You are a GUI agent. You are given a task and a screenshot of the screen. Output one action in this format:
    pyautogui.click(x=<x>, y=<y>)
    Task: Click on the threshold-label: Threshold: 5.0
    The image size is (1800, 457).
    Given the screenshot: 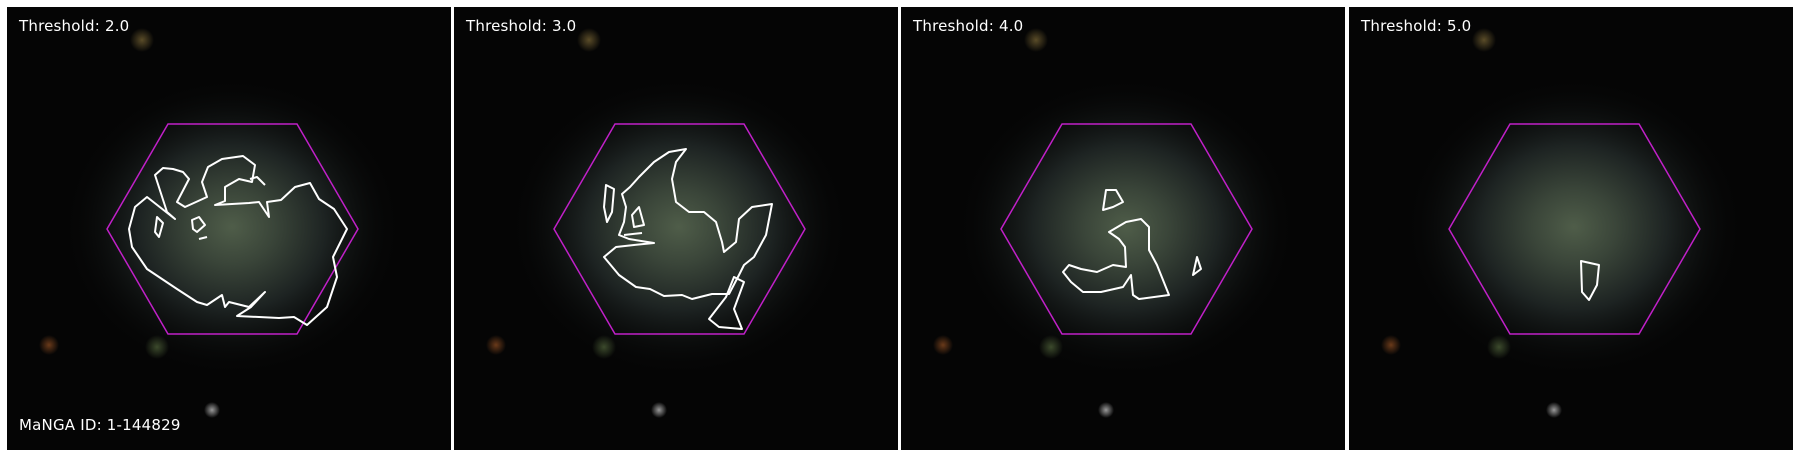 What is the action you would take?
    pyautogui.click(x=1416, y=26)
    